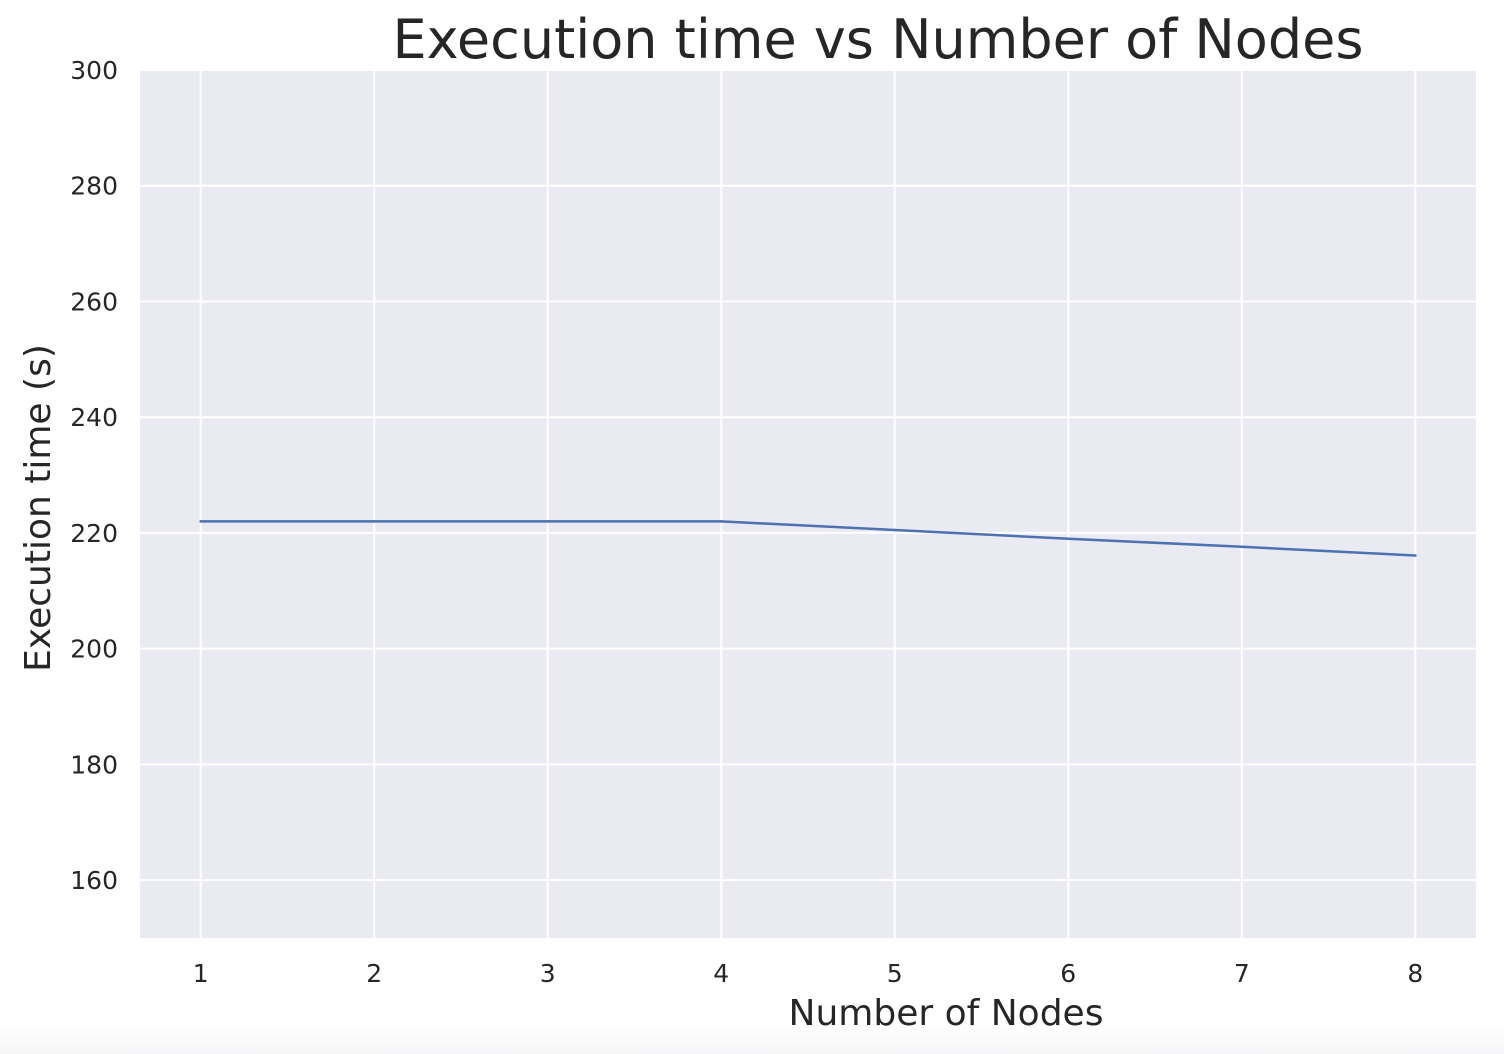  What do you see at coordinates (878, 39) in the screenshot?
I see `chart-title: Execution time vs Number of Nodes` at bounding box center [878, 39].